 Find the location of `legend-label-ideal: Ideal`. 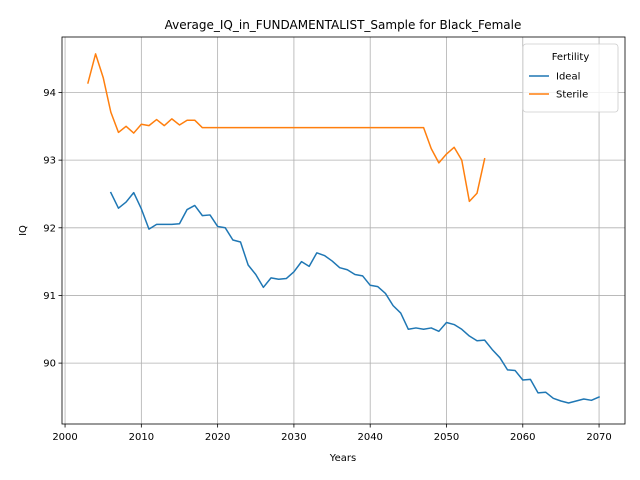

legend-label-ideal: Ideal is located at coordinates (568, 77).